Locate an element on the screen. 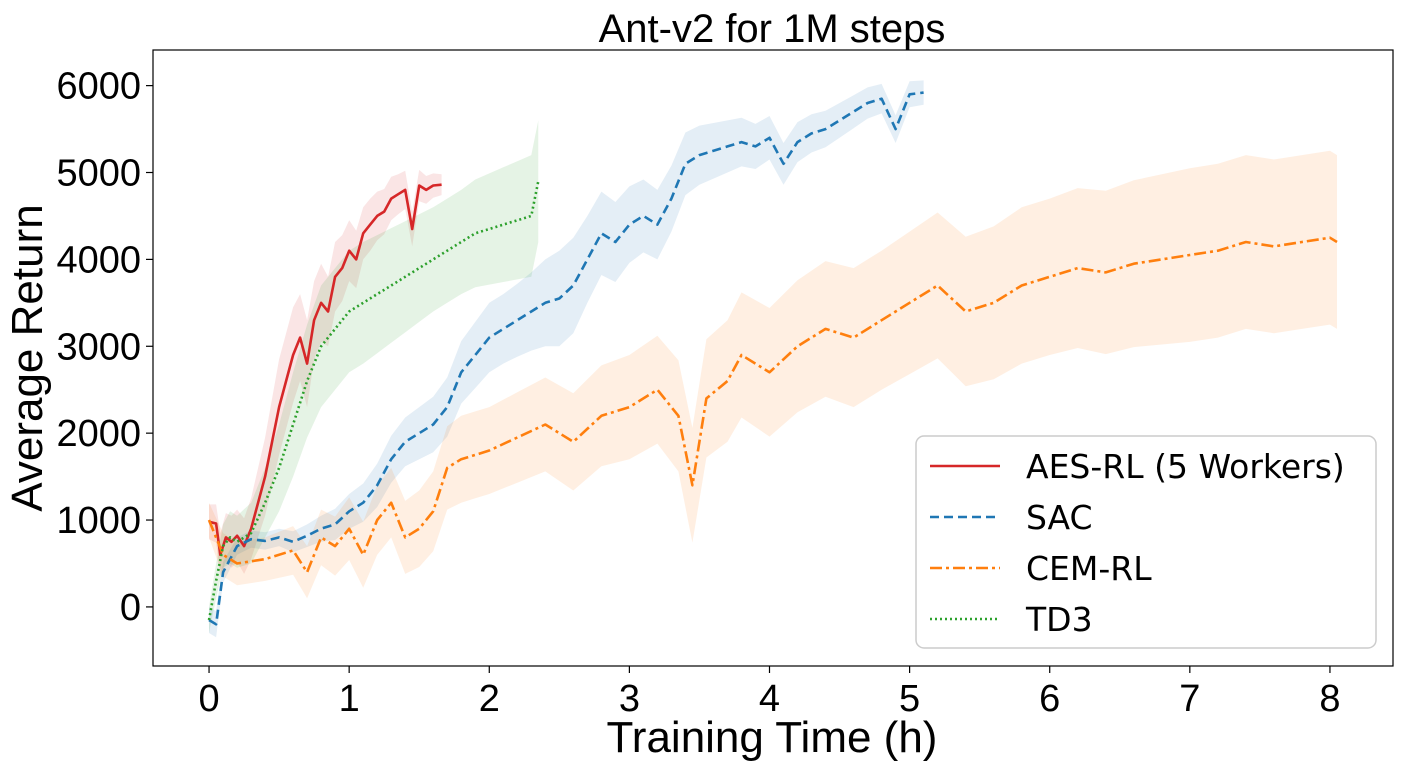 The height and width of the screenshot is (770, 1403). x-axis-ticks: 0 1 2 3 4 5 6 7 8 is located at coordinates (769, 693).